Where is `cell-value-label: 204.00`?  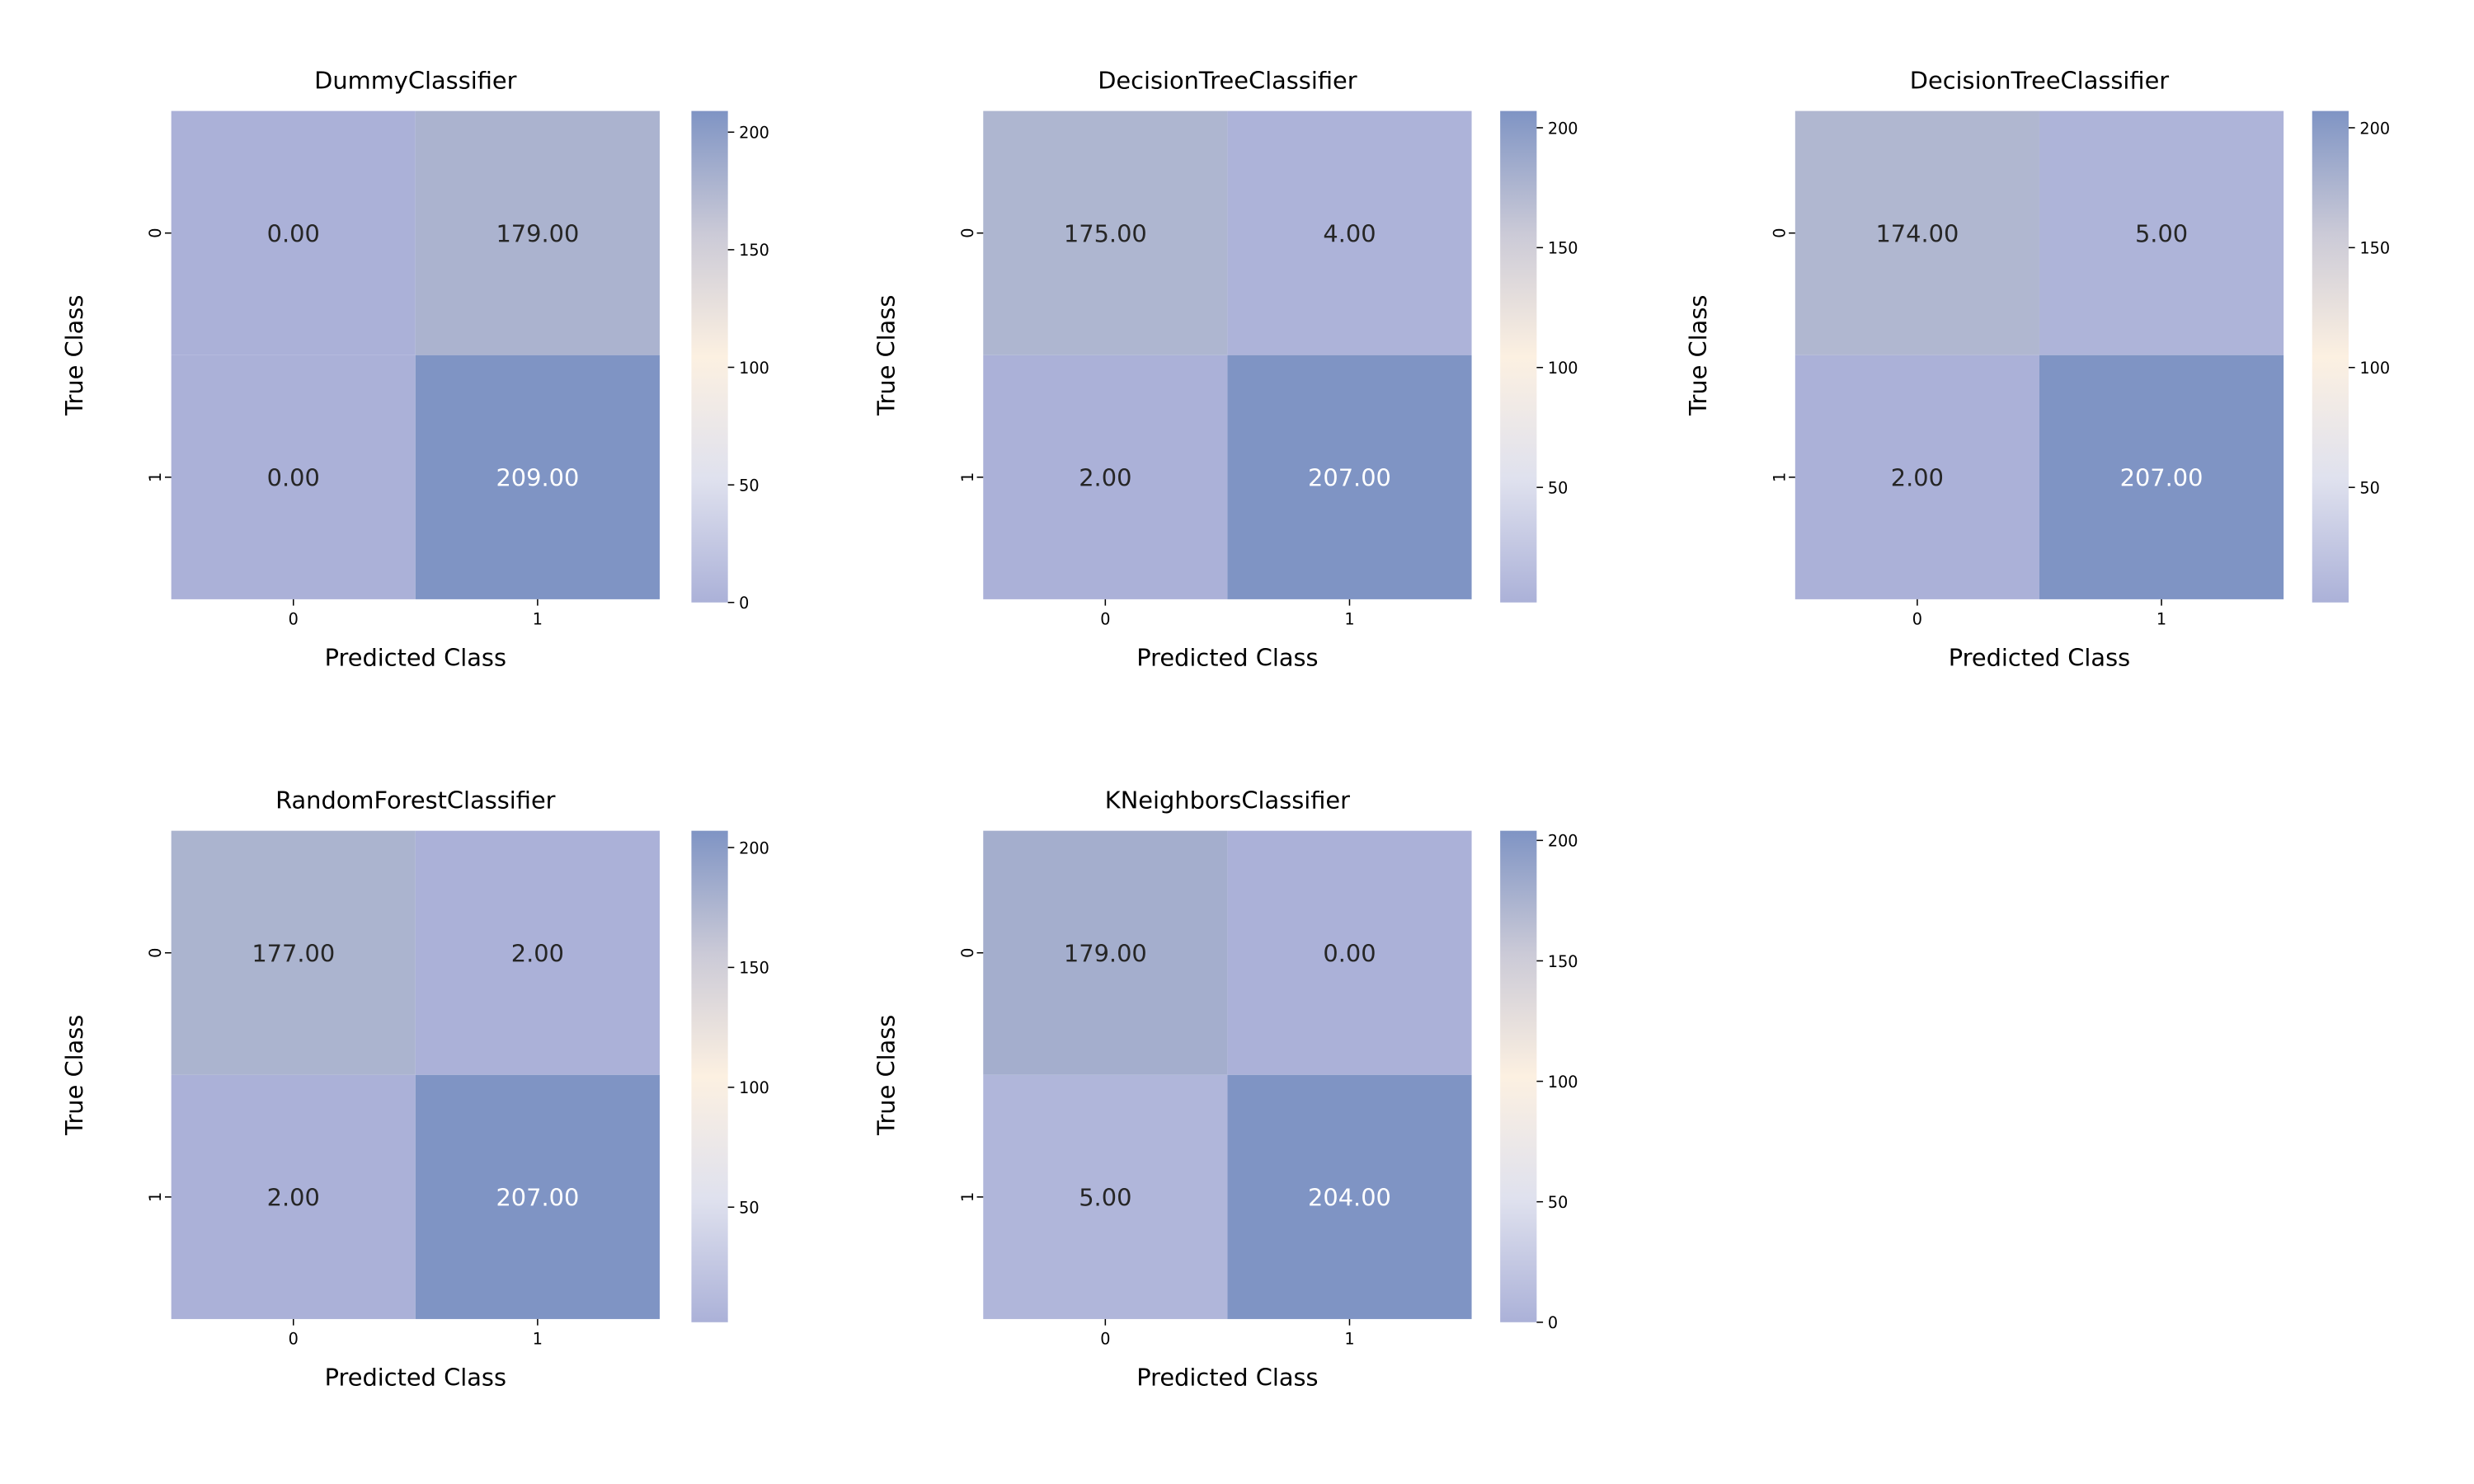 cell-value-label: 204.00 is located at coordinates (1349, 1197).